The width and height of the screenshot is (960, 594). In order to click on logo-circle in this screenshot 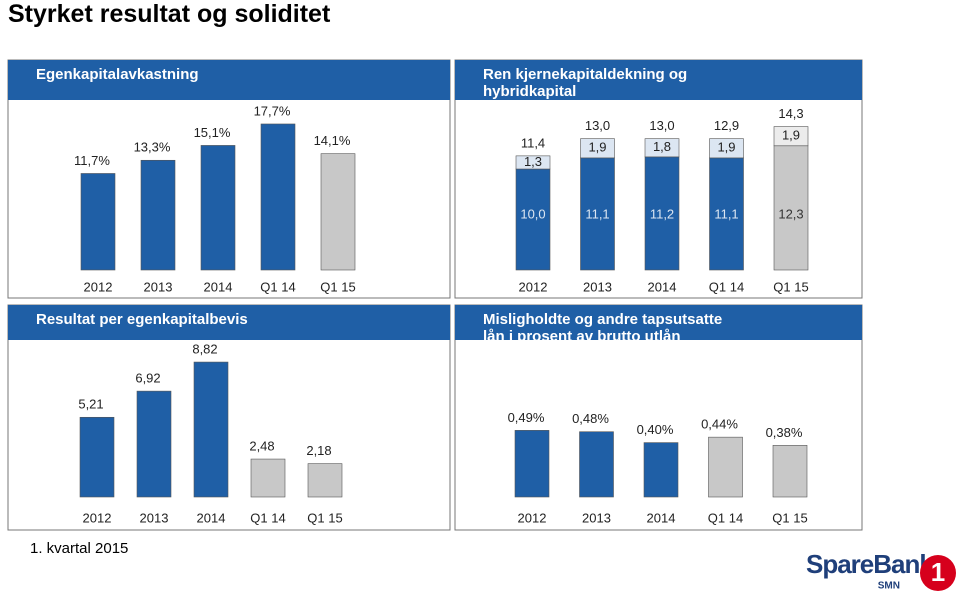, I will do `click(938, 573)`.